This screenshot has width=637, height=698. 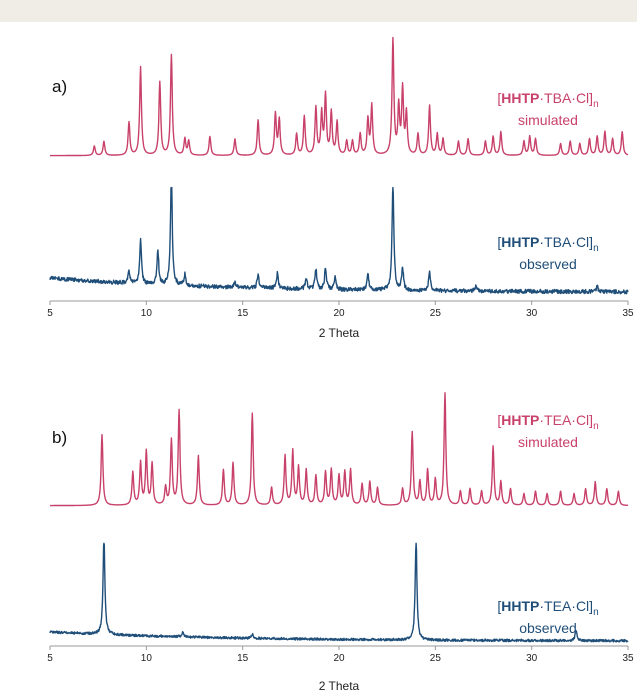 I want to click on series-label-0: [HHTP·TBA·Cl]n, so click(x=547, y=100).